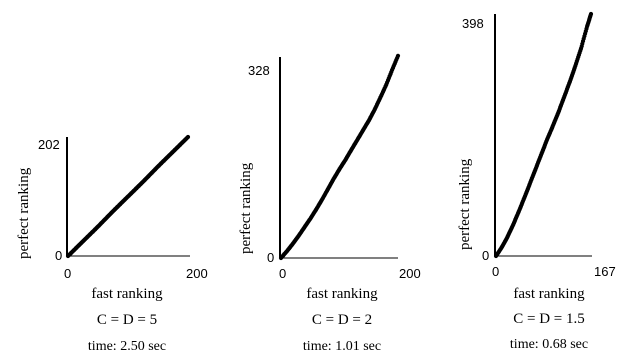 The width and height of the screenshot is (623, 356). What do you see at coordinates (473, 23) in the screenshot?
I see `panel-3-y-tick-max: 398` at bounding box center [473, 23].